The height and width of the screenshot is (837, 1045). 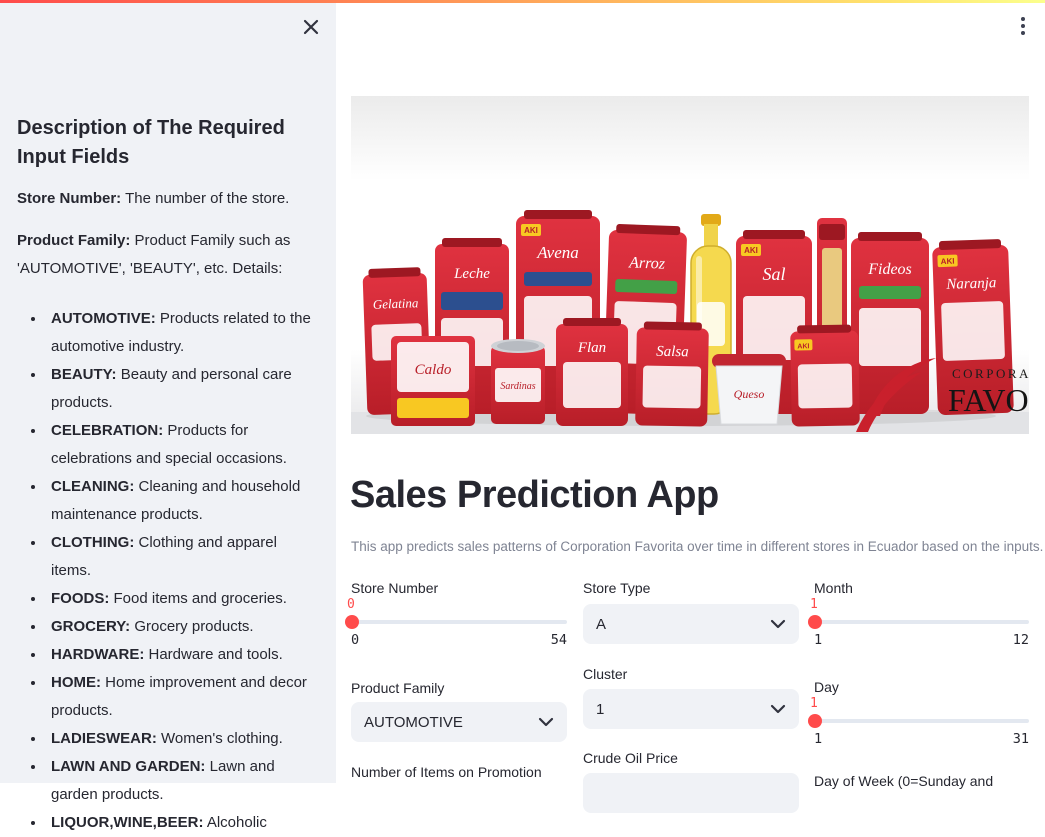 What do you see at coordinates (672, 352) in the screenshot?
I see `svg-text: Salsa` at bounding box center [672, 352].